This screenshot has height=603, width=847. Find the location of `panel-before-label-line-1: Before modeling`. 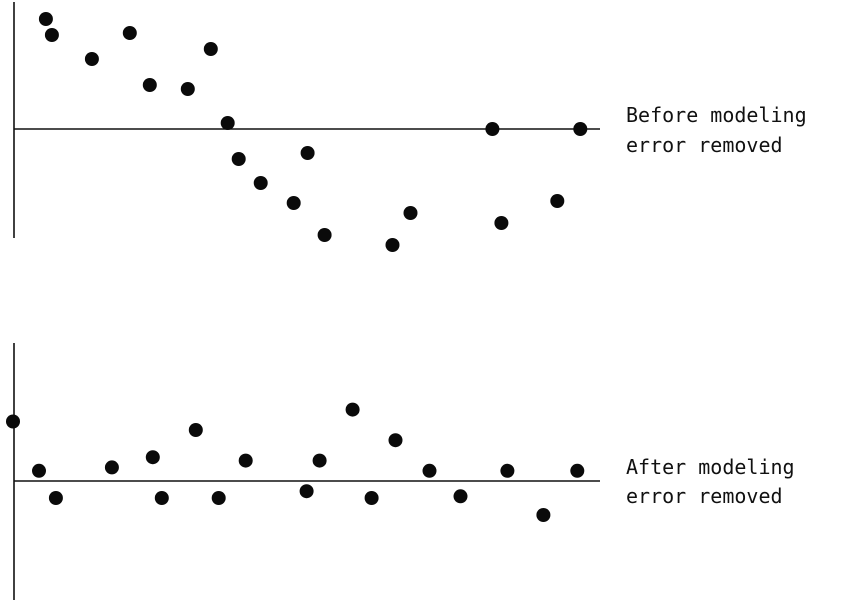

panel-before-label-line-1: Before modeling is located at coordinates (716, 115).